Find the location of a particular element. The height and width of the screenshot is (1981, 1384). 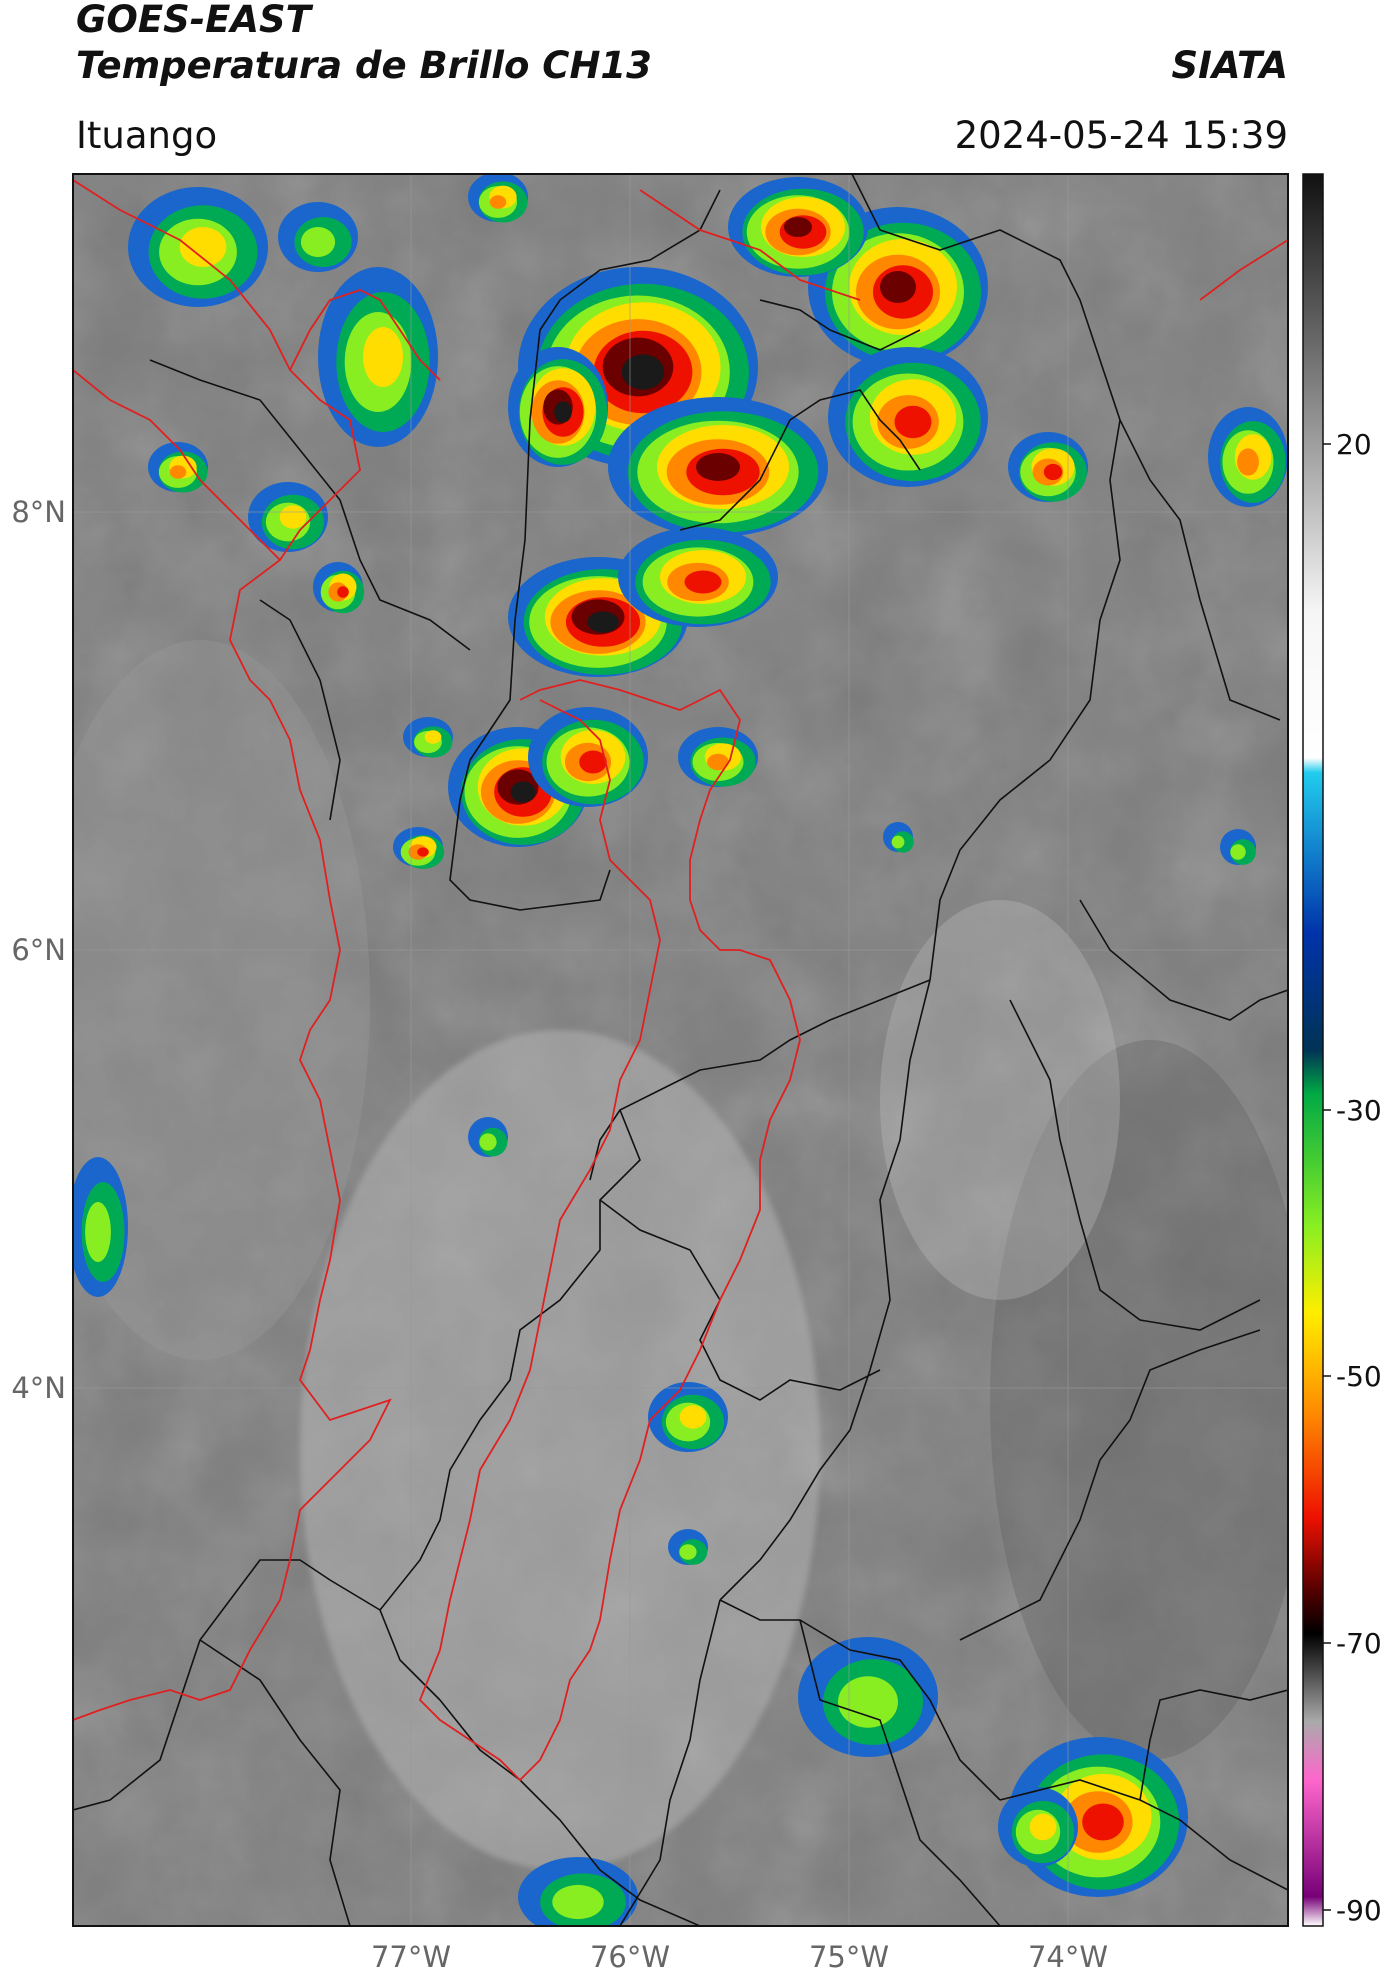

lat-tick-label: 6°N is located at coordinates (38, 950).